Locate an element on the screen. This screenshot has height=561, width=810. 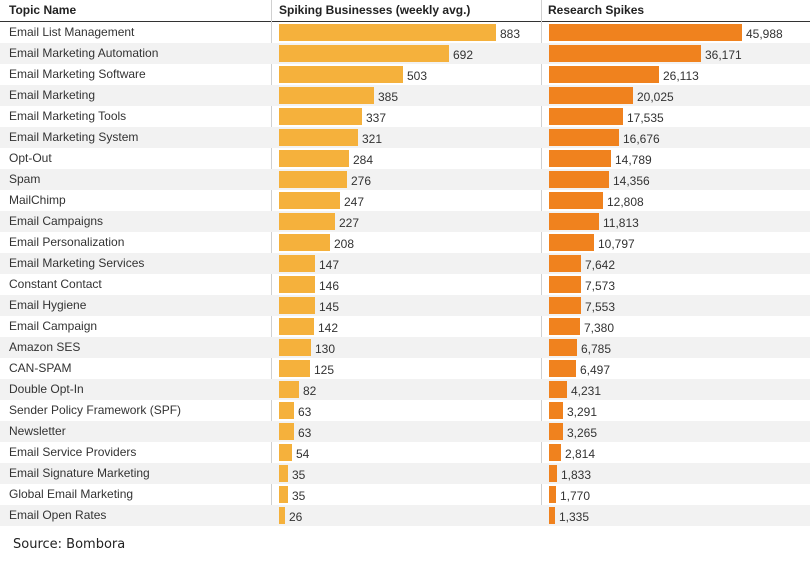
topic-label: Email Marketing is located at coordinates (52, 95).